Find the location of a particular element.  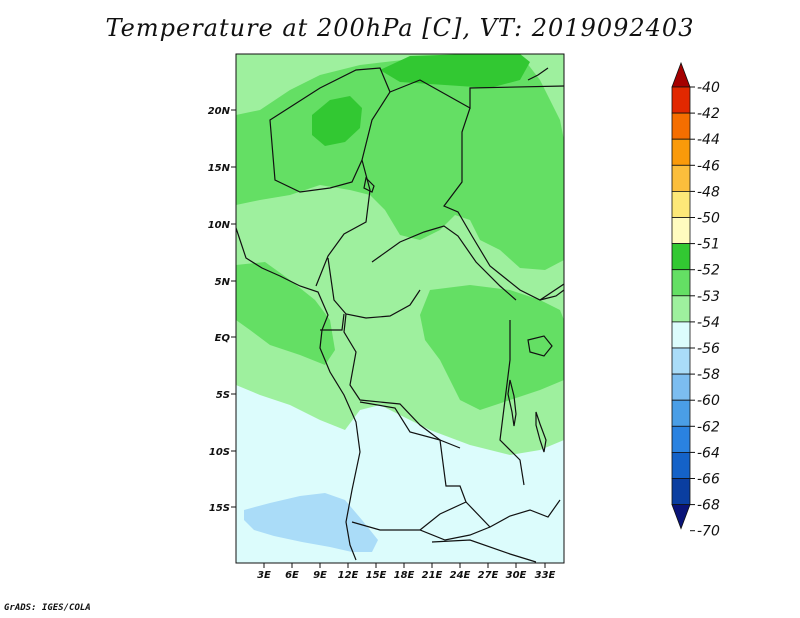

footer-credit: GrADS: IGES/COLA is located at coordinates (47, 608).